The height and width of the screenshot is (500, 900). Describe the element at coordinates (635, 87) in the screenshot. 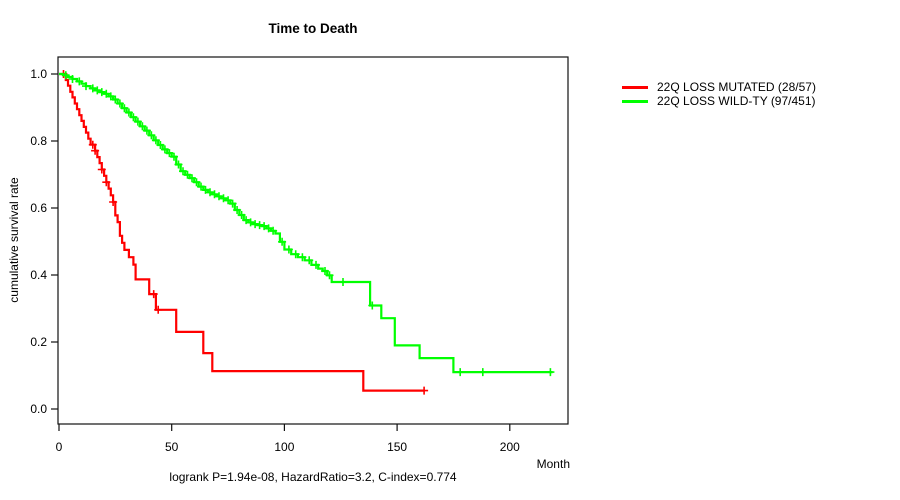

I see `legend-line-red` at that location.